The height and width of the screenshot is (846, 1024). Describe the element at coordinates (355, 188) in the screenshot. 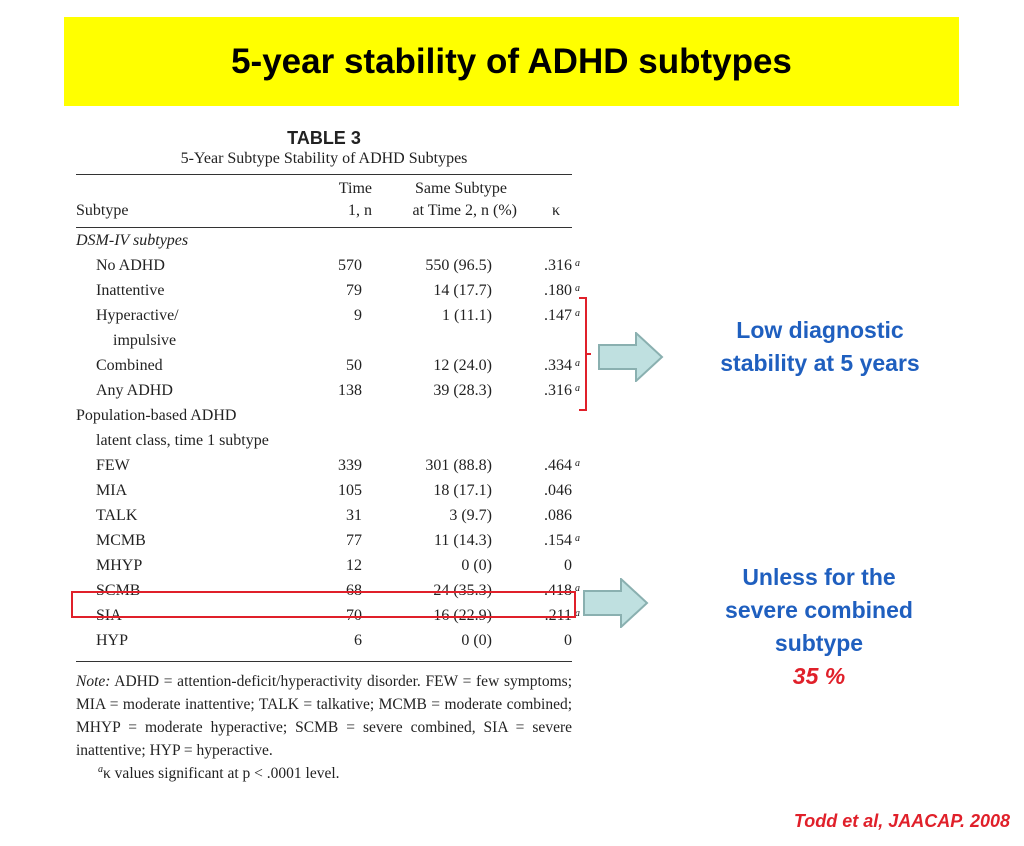

I see `header-time1-line1: Time` at that location.